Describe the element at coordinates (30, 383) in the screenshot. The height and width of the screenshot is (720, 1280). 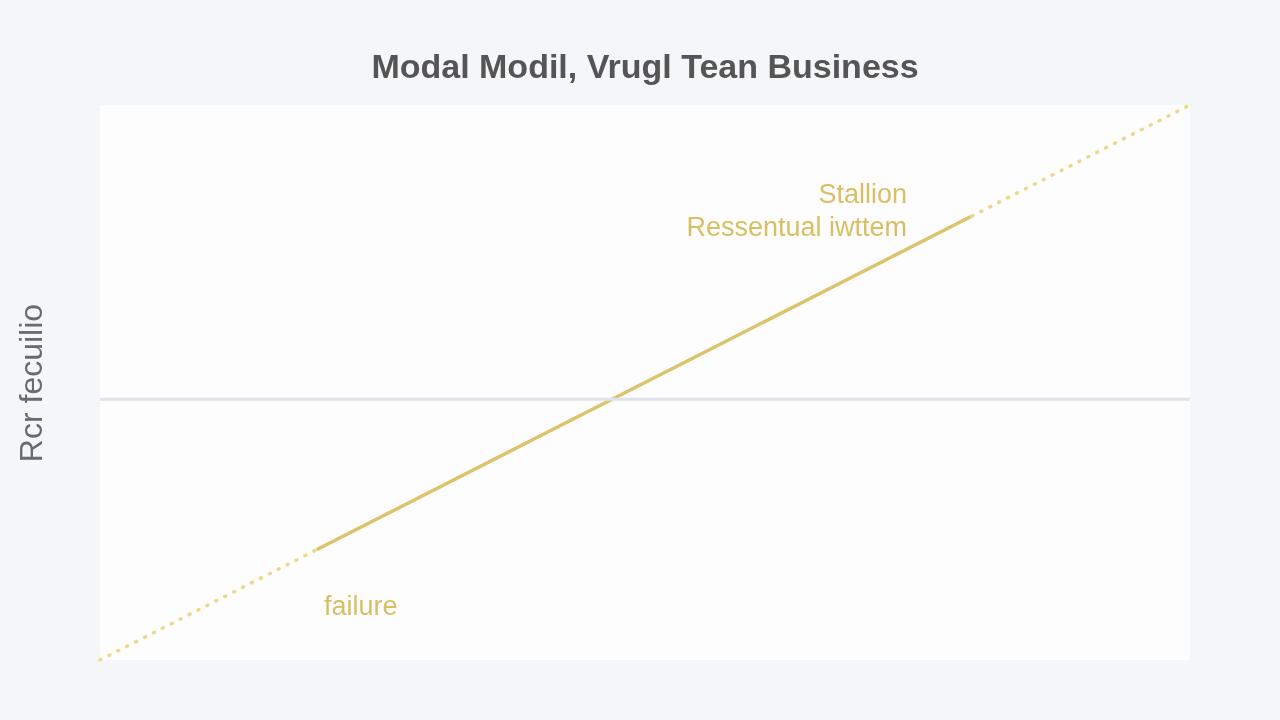
I see `y-axis-title: Rcr fecuilio` at that location.